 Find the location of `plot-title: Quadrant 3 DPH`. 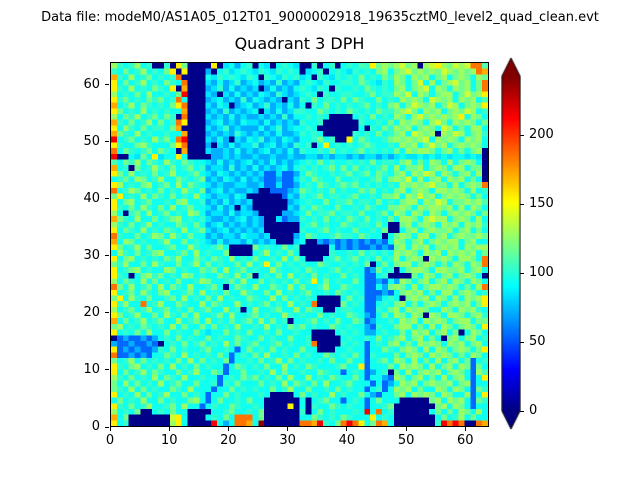

plot-title: Quadrant 3 DPH is located at coordinates (299, 43).